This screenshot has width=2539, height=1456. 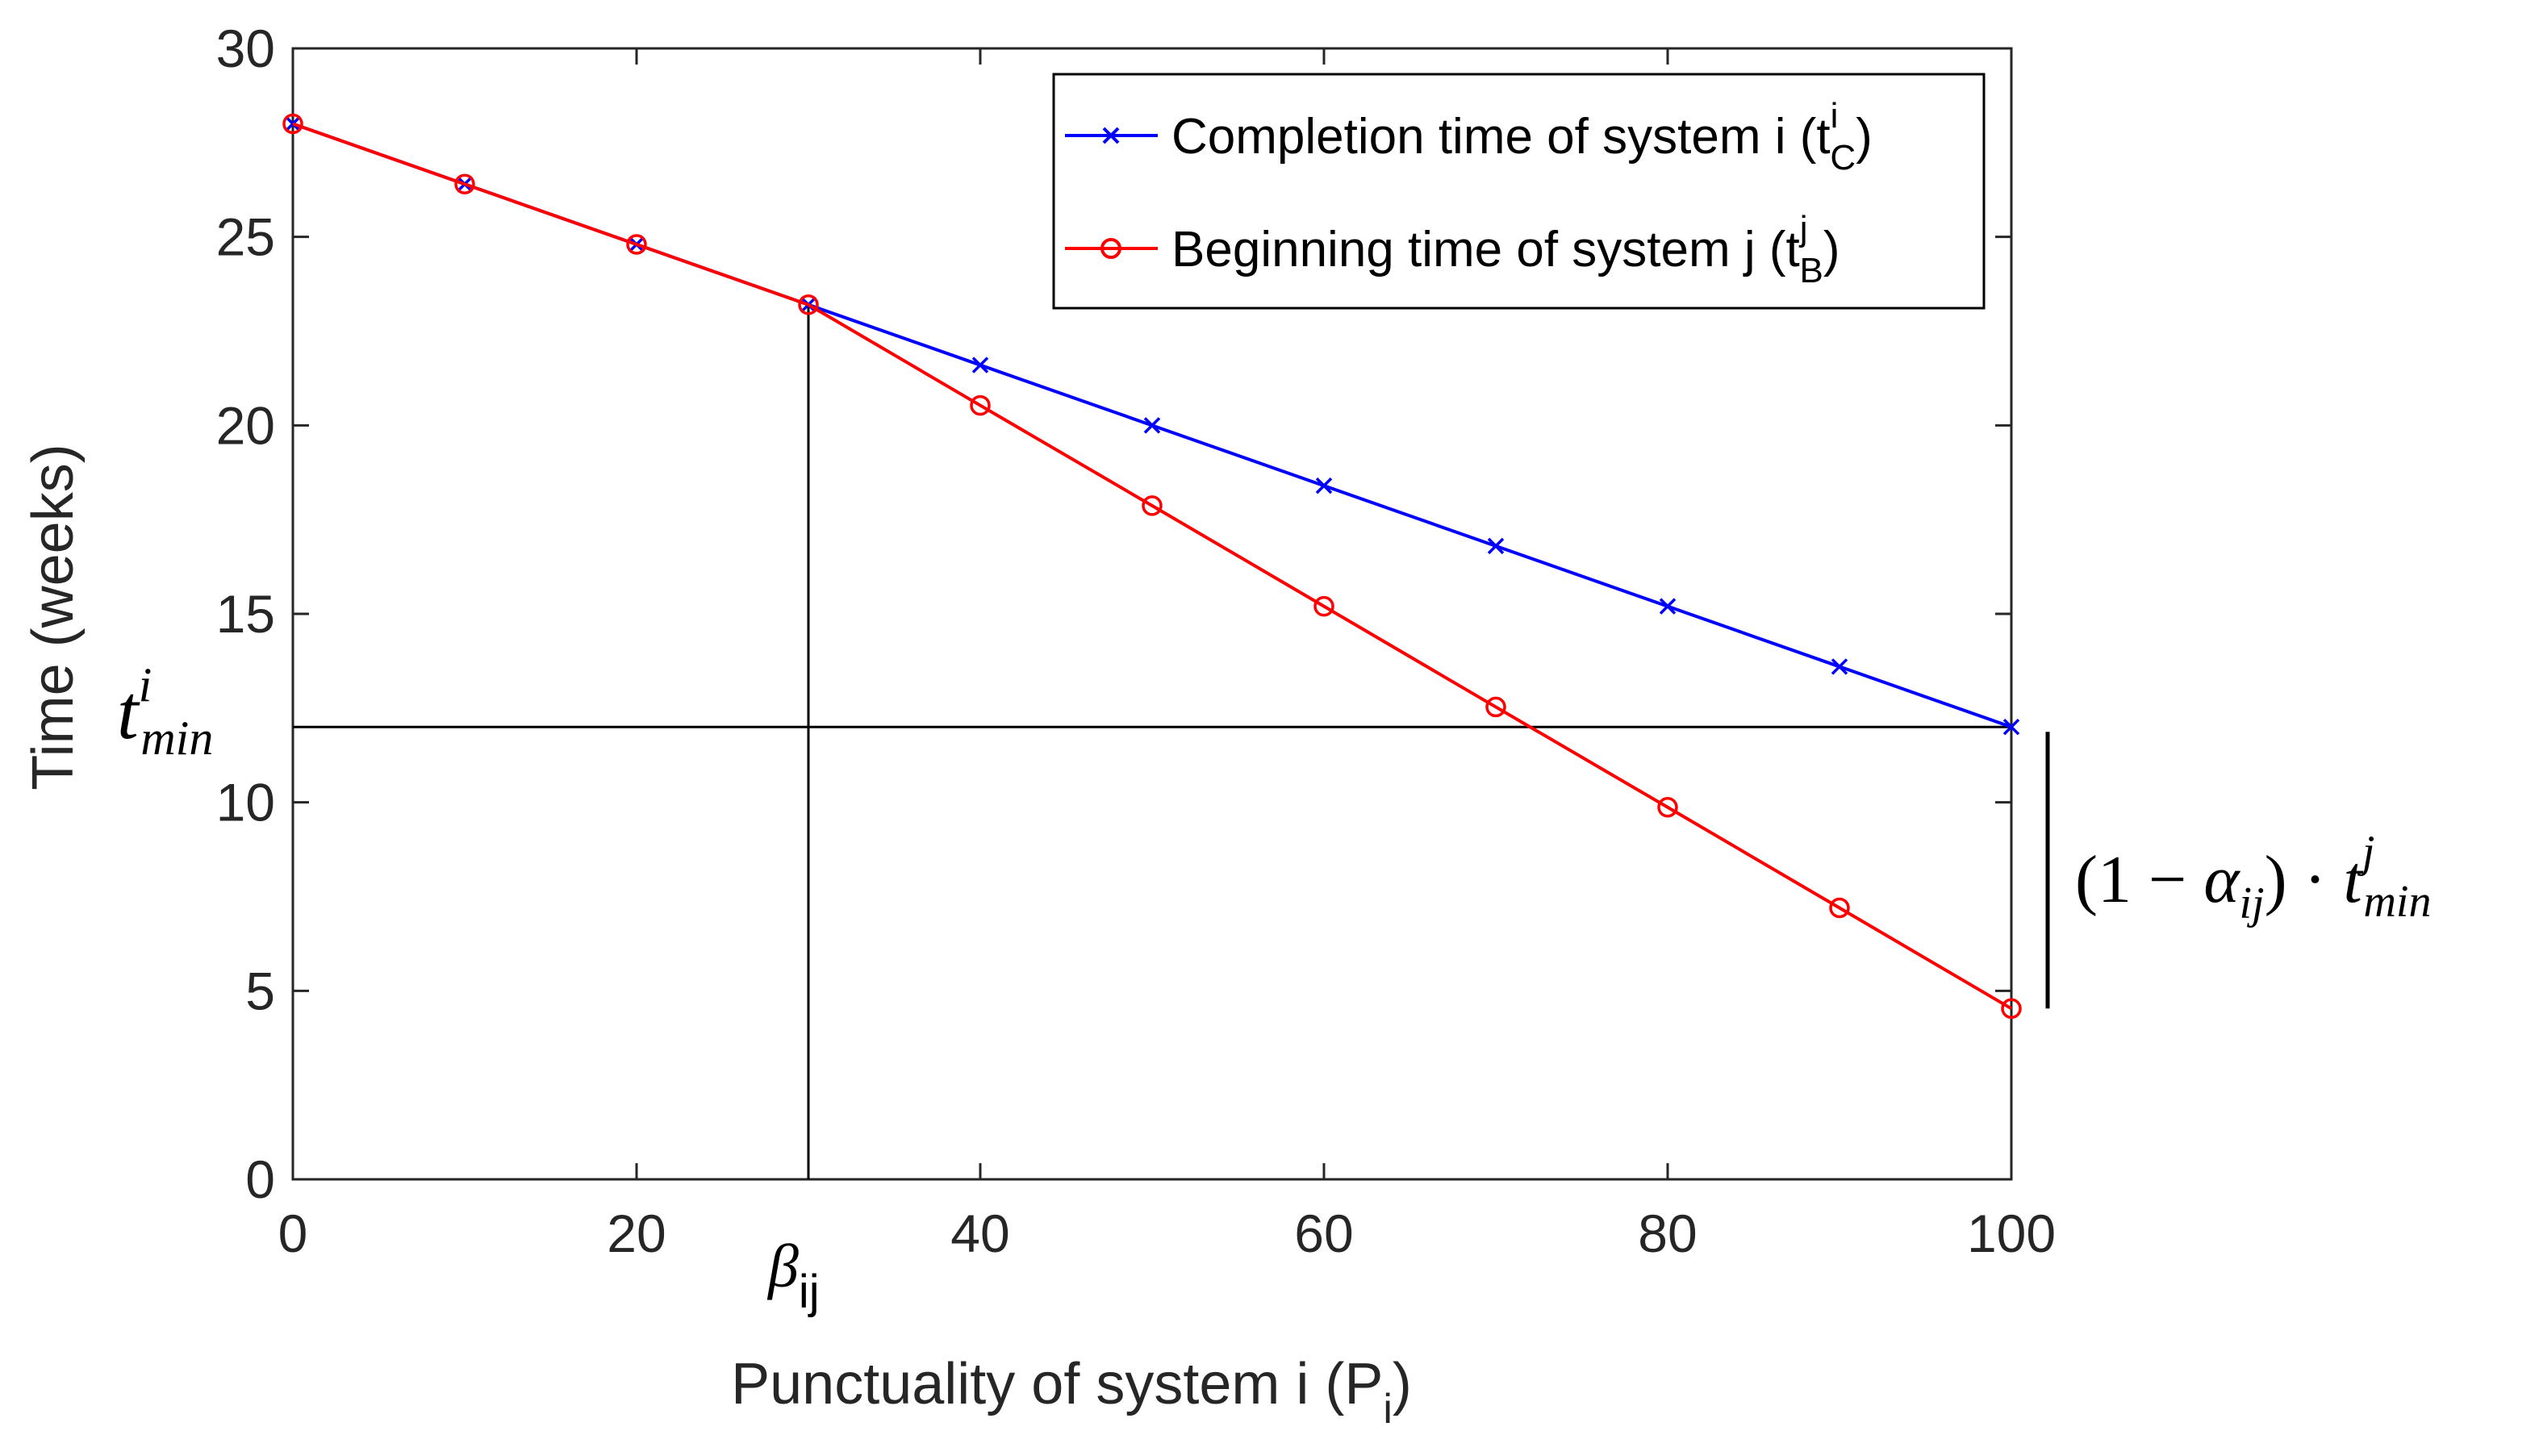 I want to click on x-tick-label: 20, so click(x=636, y=1234).